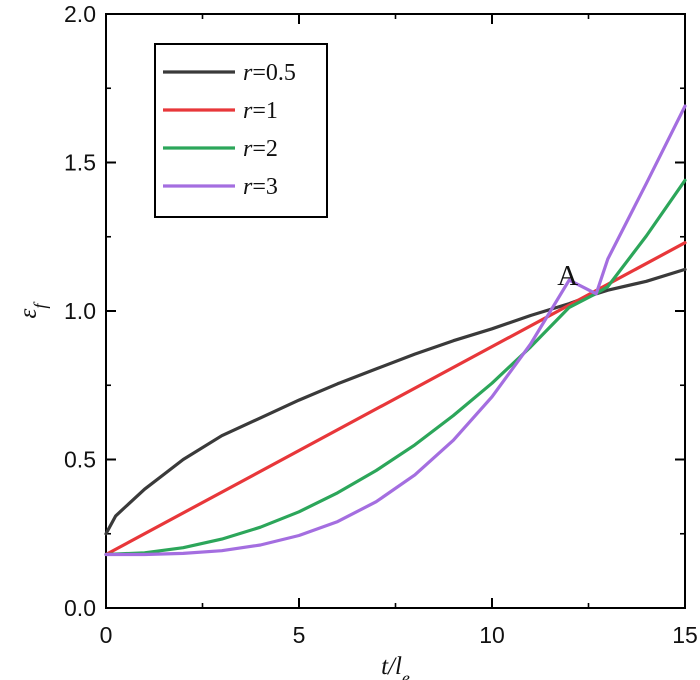  Describe the element at coordinates (80, 14) in the screenshot. I see `y-tick-label: 2.0` at that location.